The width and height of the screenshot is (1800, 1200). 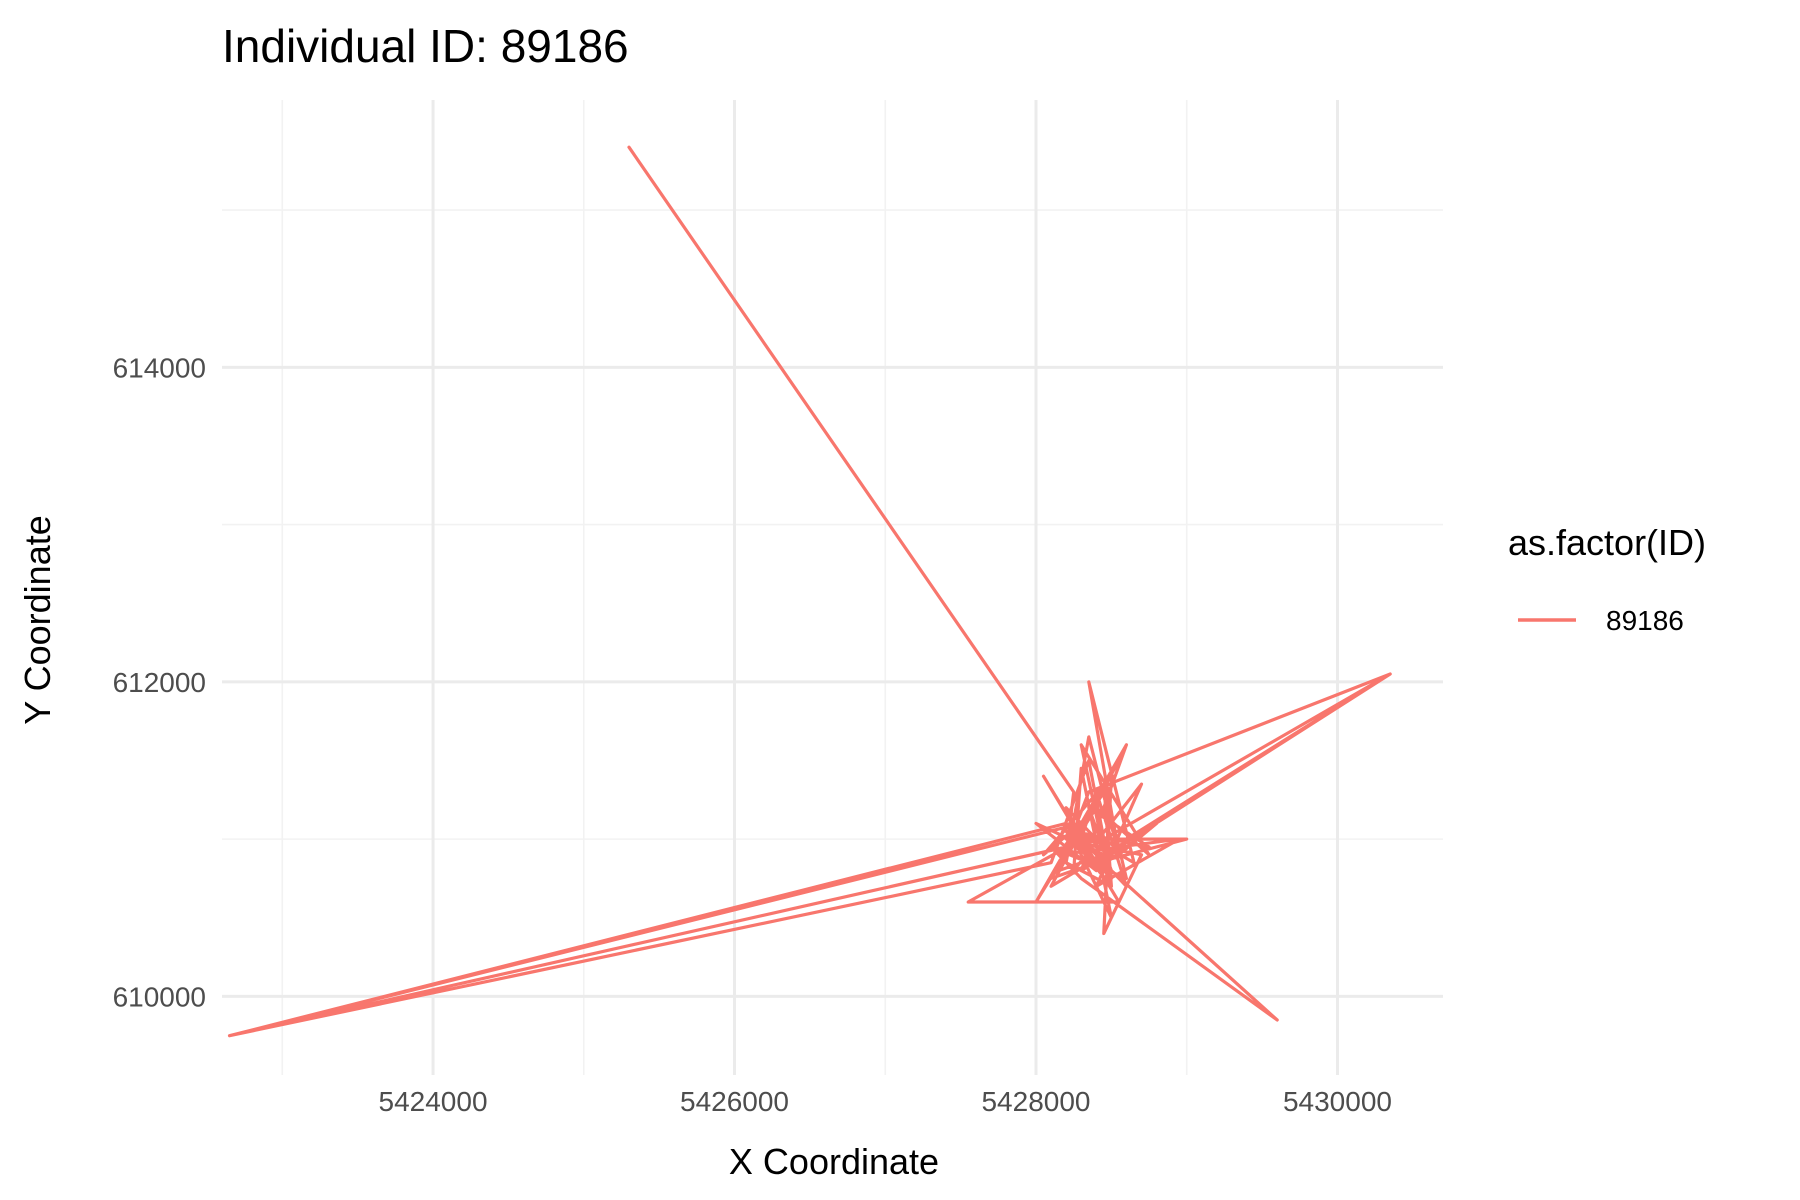 I want to click on y-axis-tick-labels: 610000 612000 614000, so click(x=159, y=682).